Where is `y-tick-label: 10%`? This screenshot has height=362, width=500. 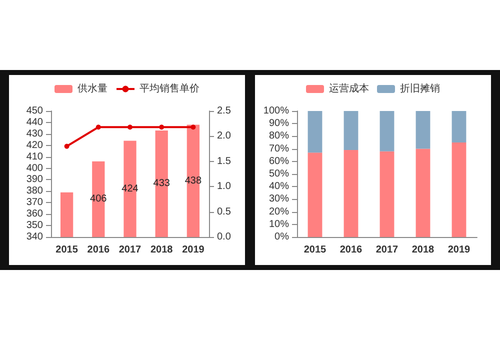 y-tick-label: 10% is located at coordinates (279, 224).